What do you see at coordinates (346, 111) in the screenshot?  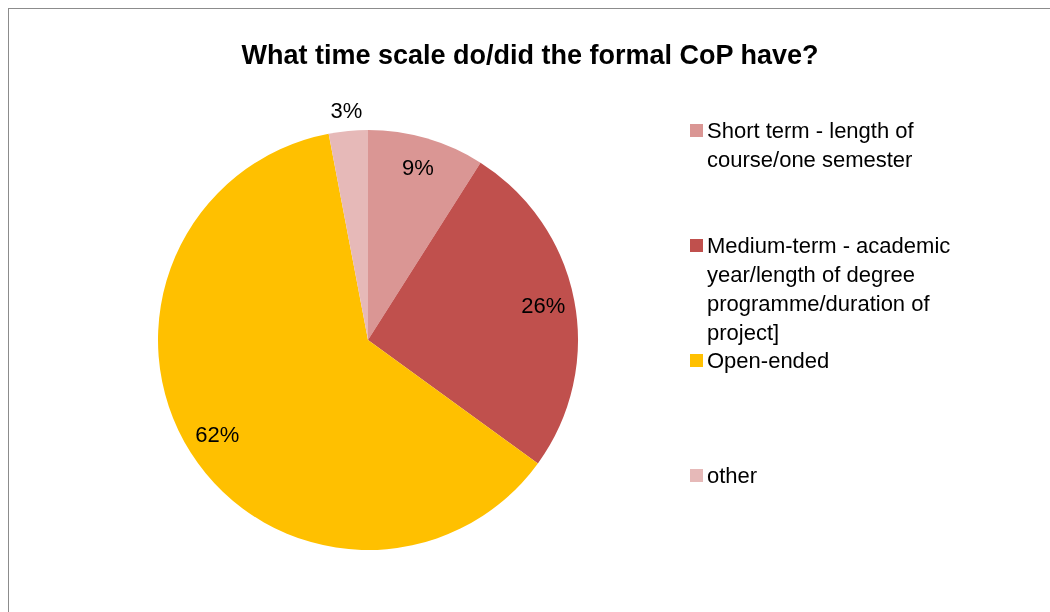 I see `data-label: 3%` at bounding box center [346, 111].